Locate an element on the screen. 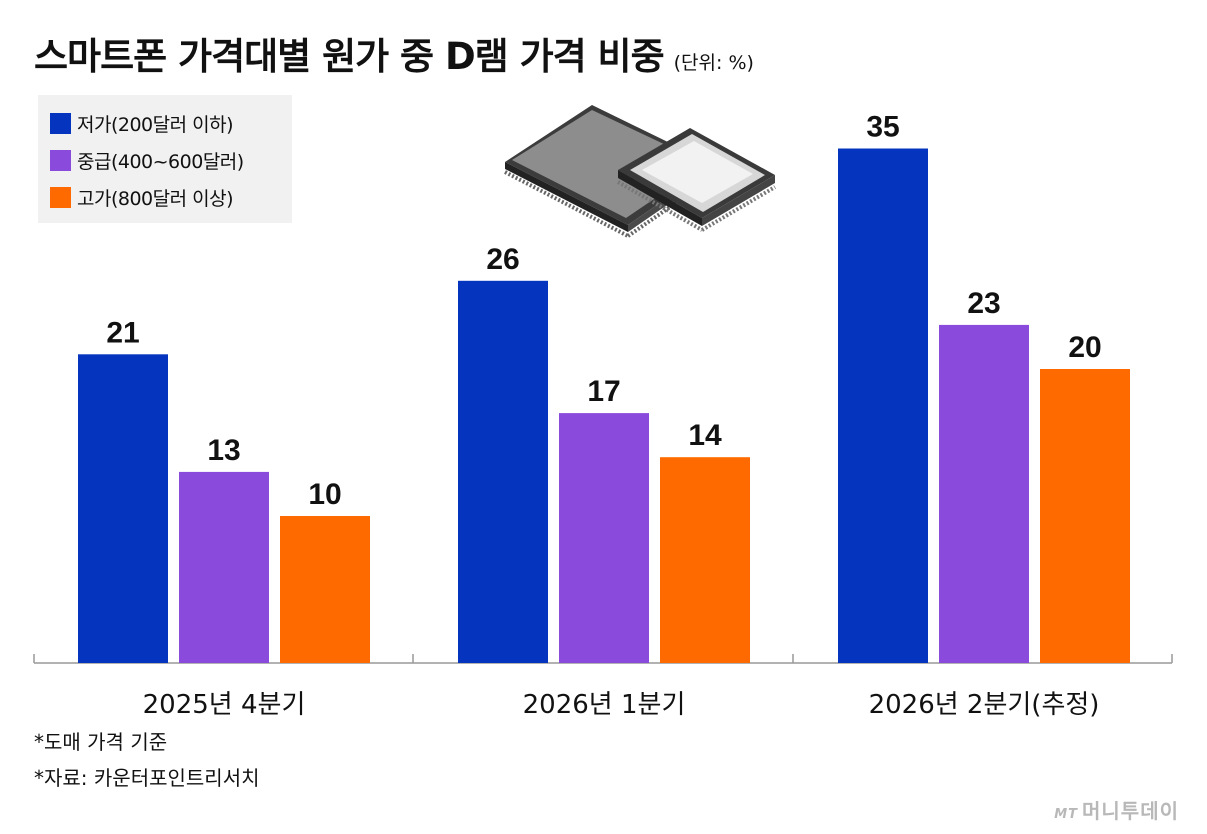 The image size is (1207, 834). category-label: 2025년 4분기 is located at coordinates (224, 705).